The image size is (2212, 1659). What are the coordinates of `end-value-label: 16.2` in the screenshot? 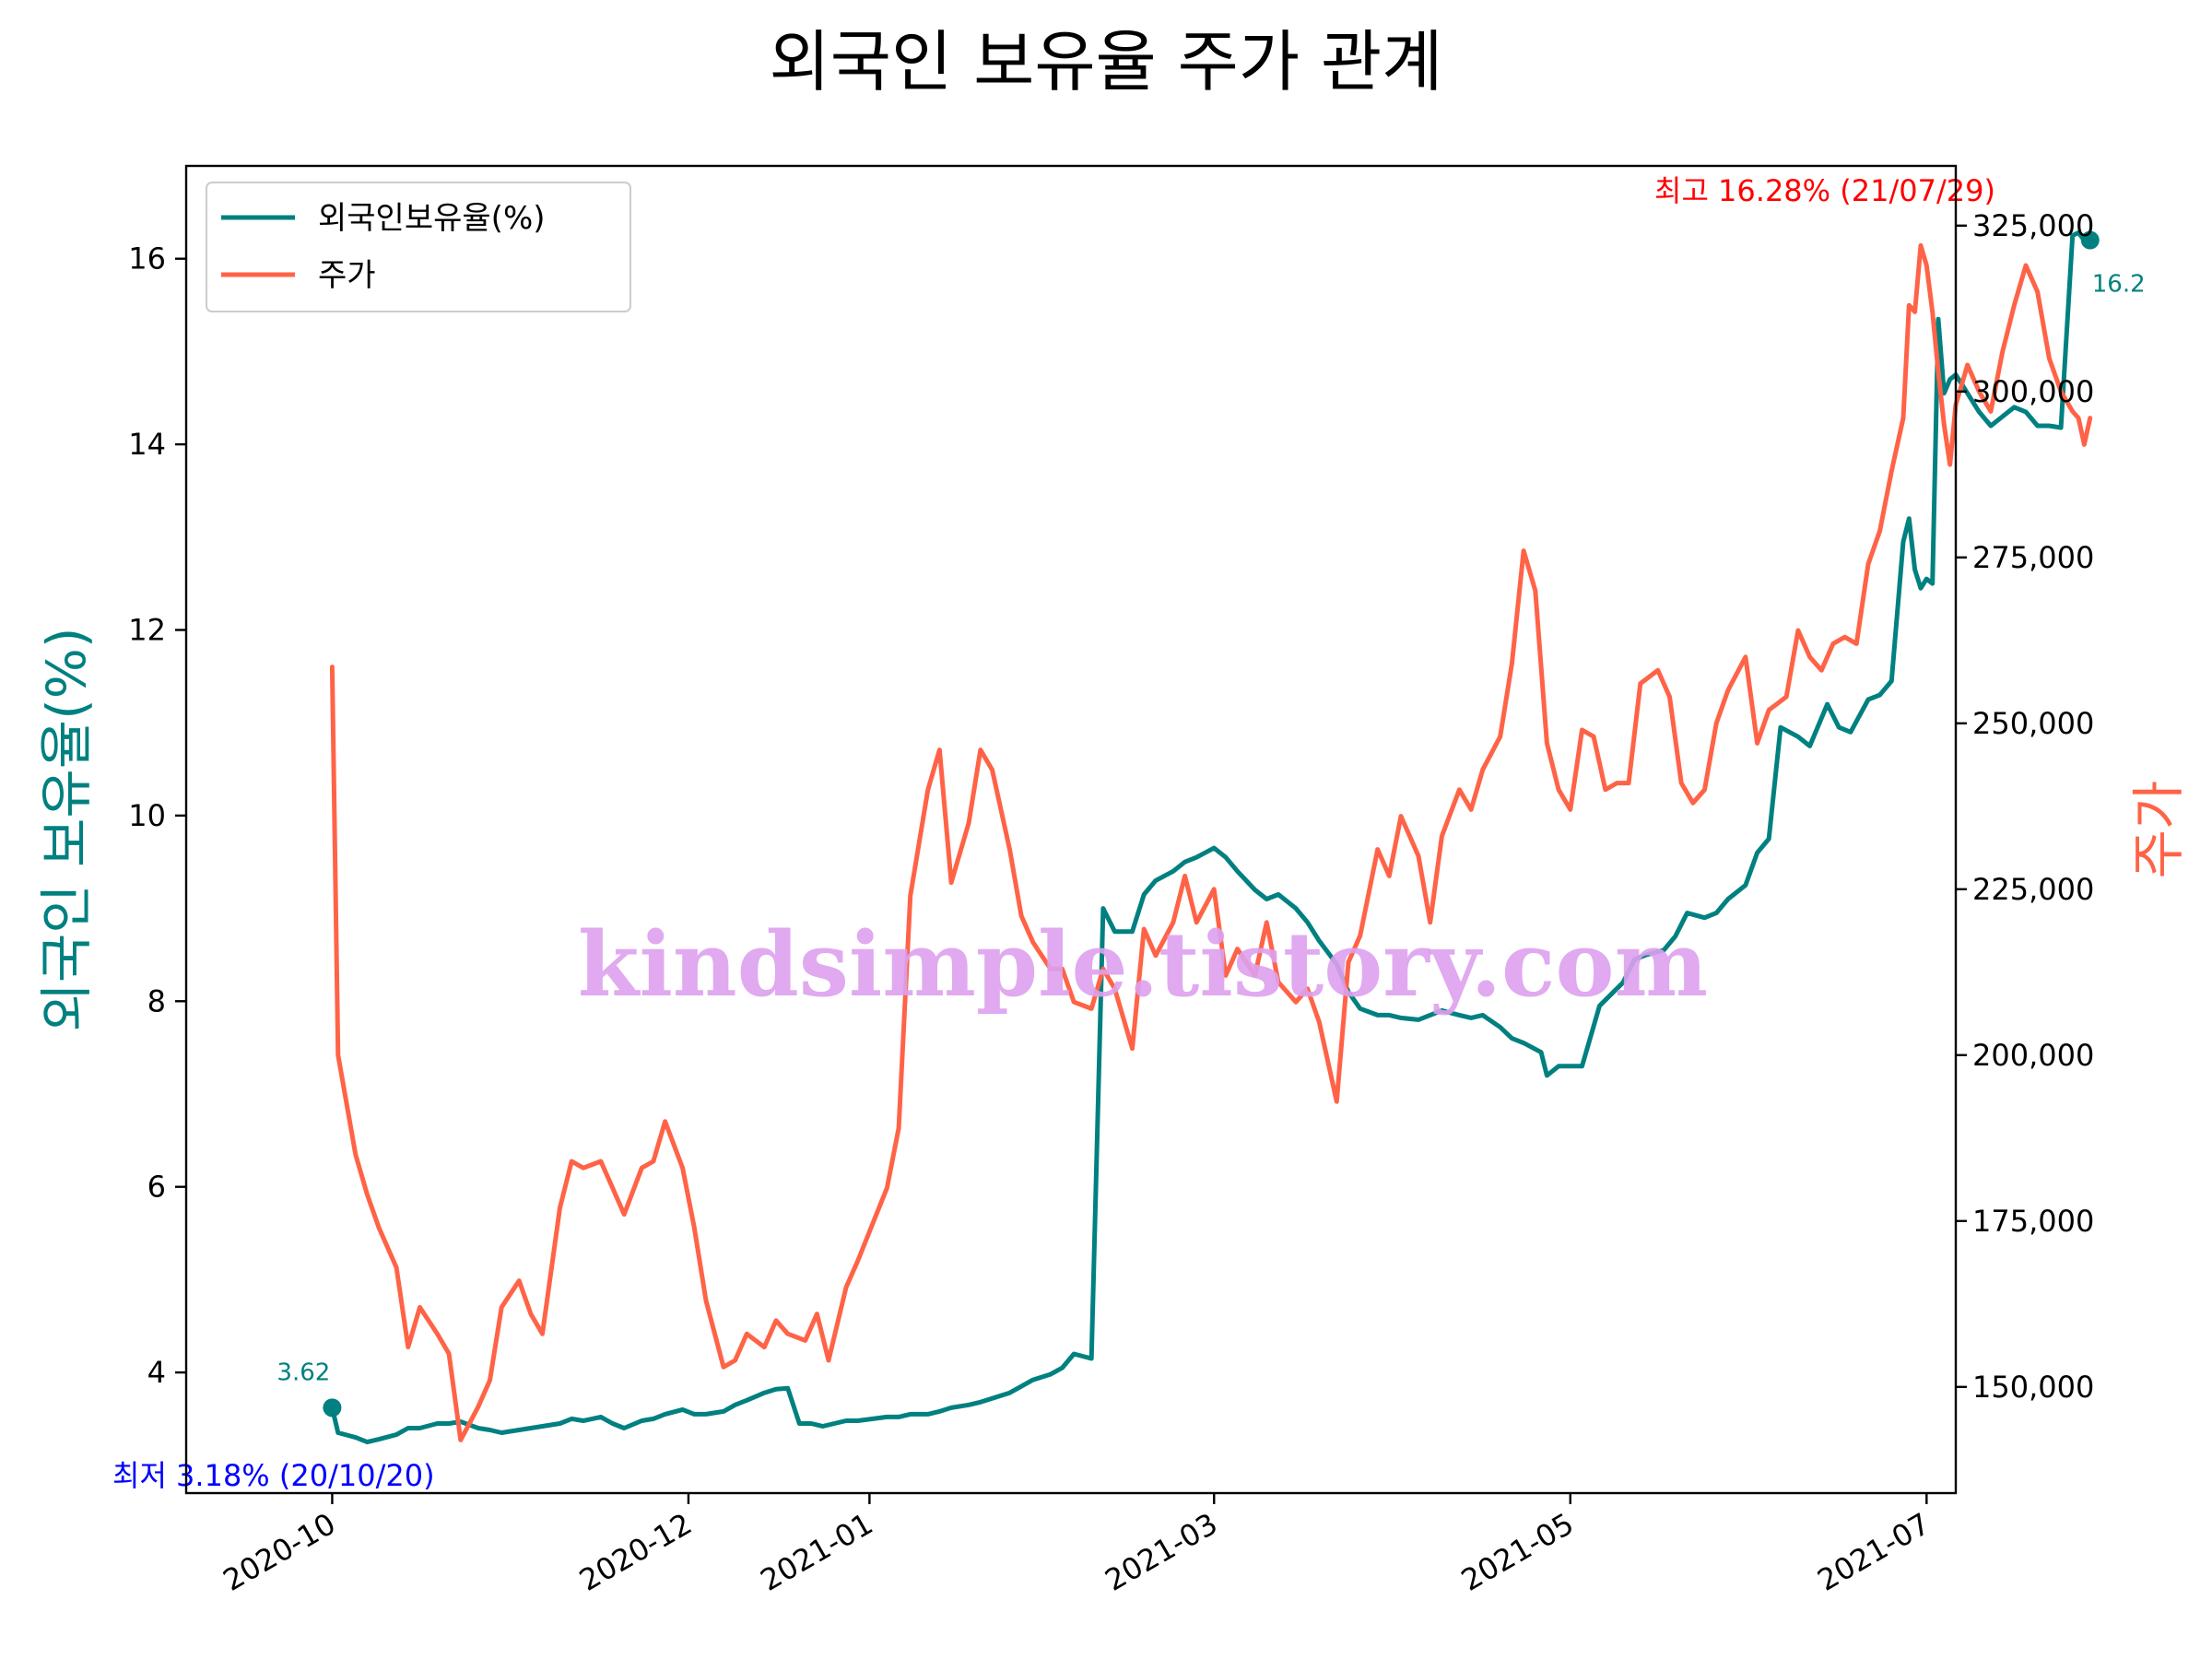 It's located at (2119, 285).